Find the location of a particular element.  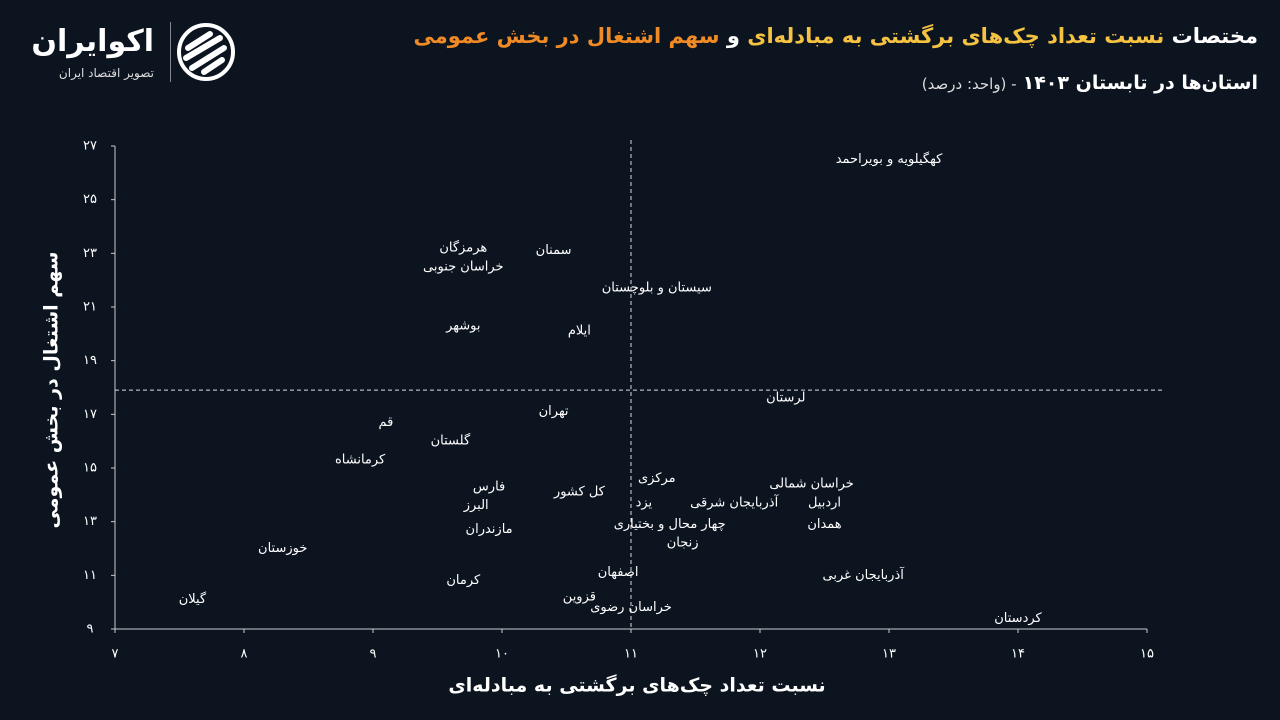

x-tick-label: ۱۰ is located at coordinates (502, 654).